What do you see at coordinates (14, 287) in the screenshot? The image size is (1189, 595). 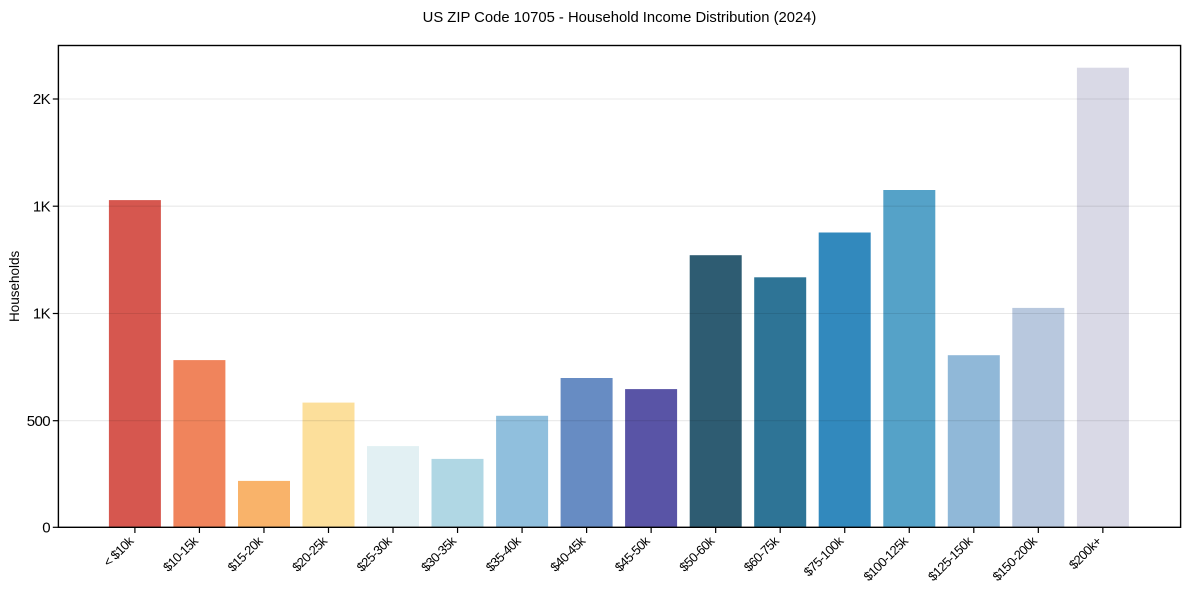 I see `svg-text: Households` at bounding box center [14, 287].